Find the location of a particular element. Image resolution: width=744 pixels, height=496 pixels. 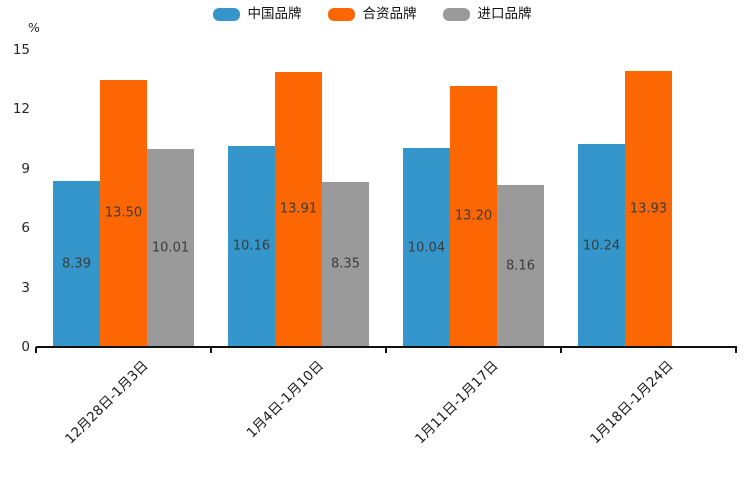

bar-series1-group4 is located at coordinates (601, 245).